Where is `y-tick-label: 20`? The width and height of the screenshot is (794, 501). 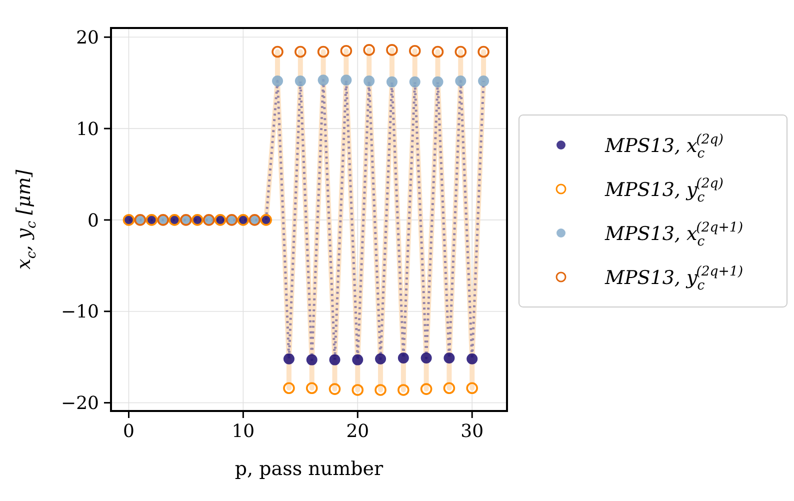 y-tick-label: 20 is located at coordinates (87, 37).